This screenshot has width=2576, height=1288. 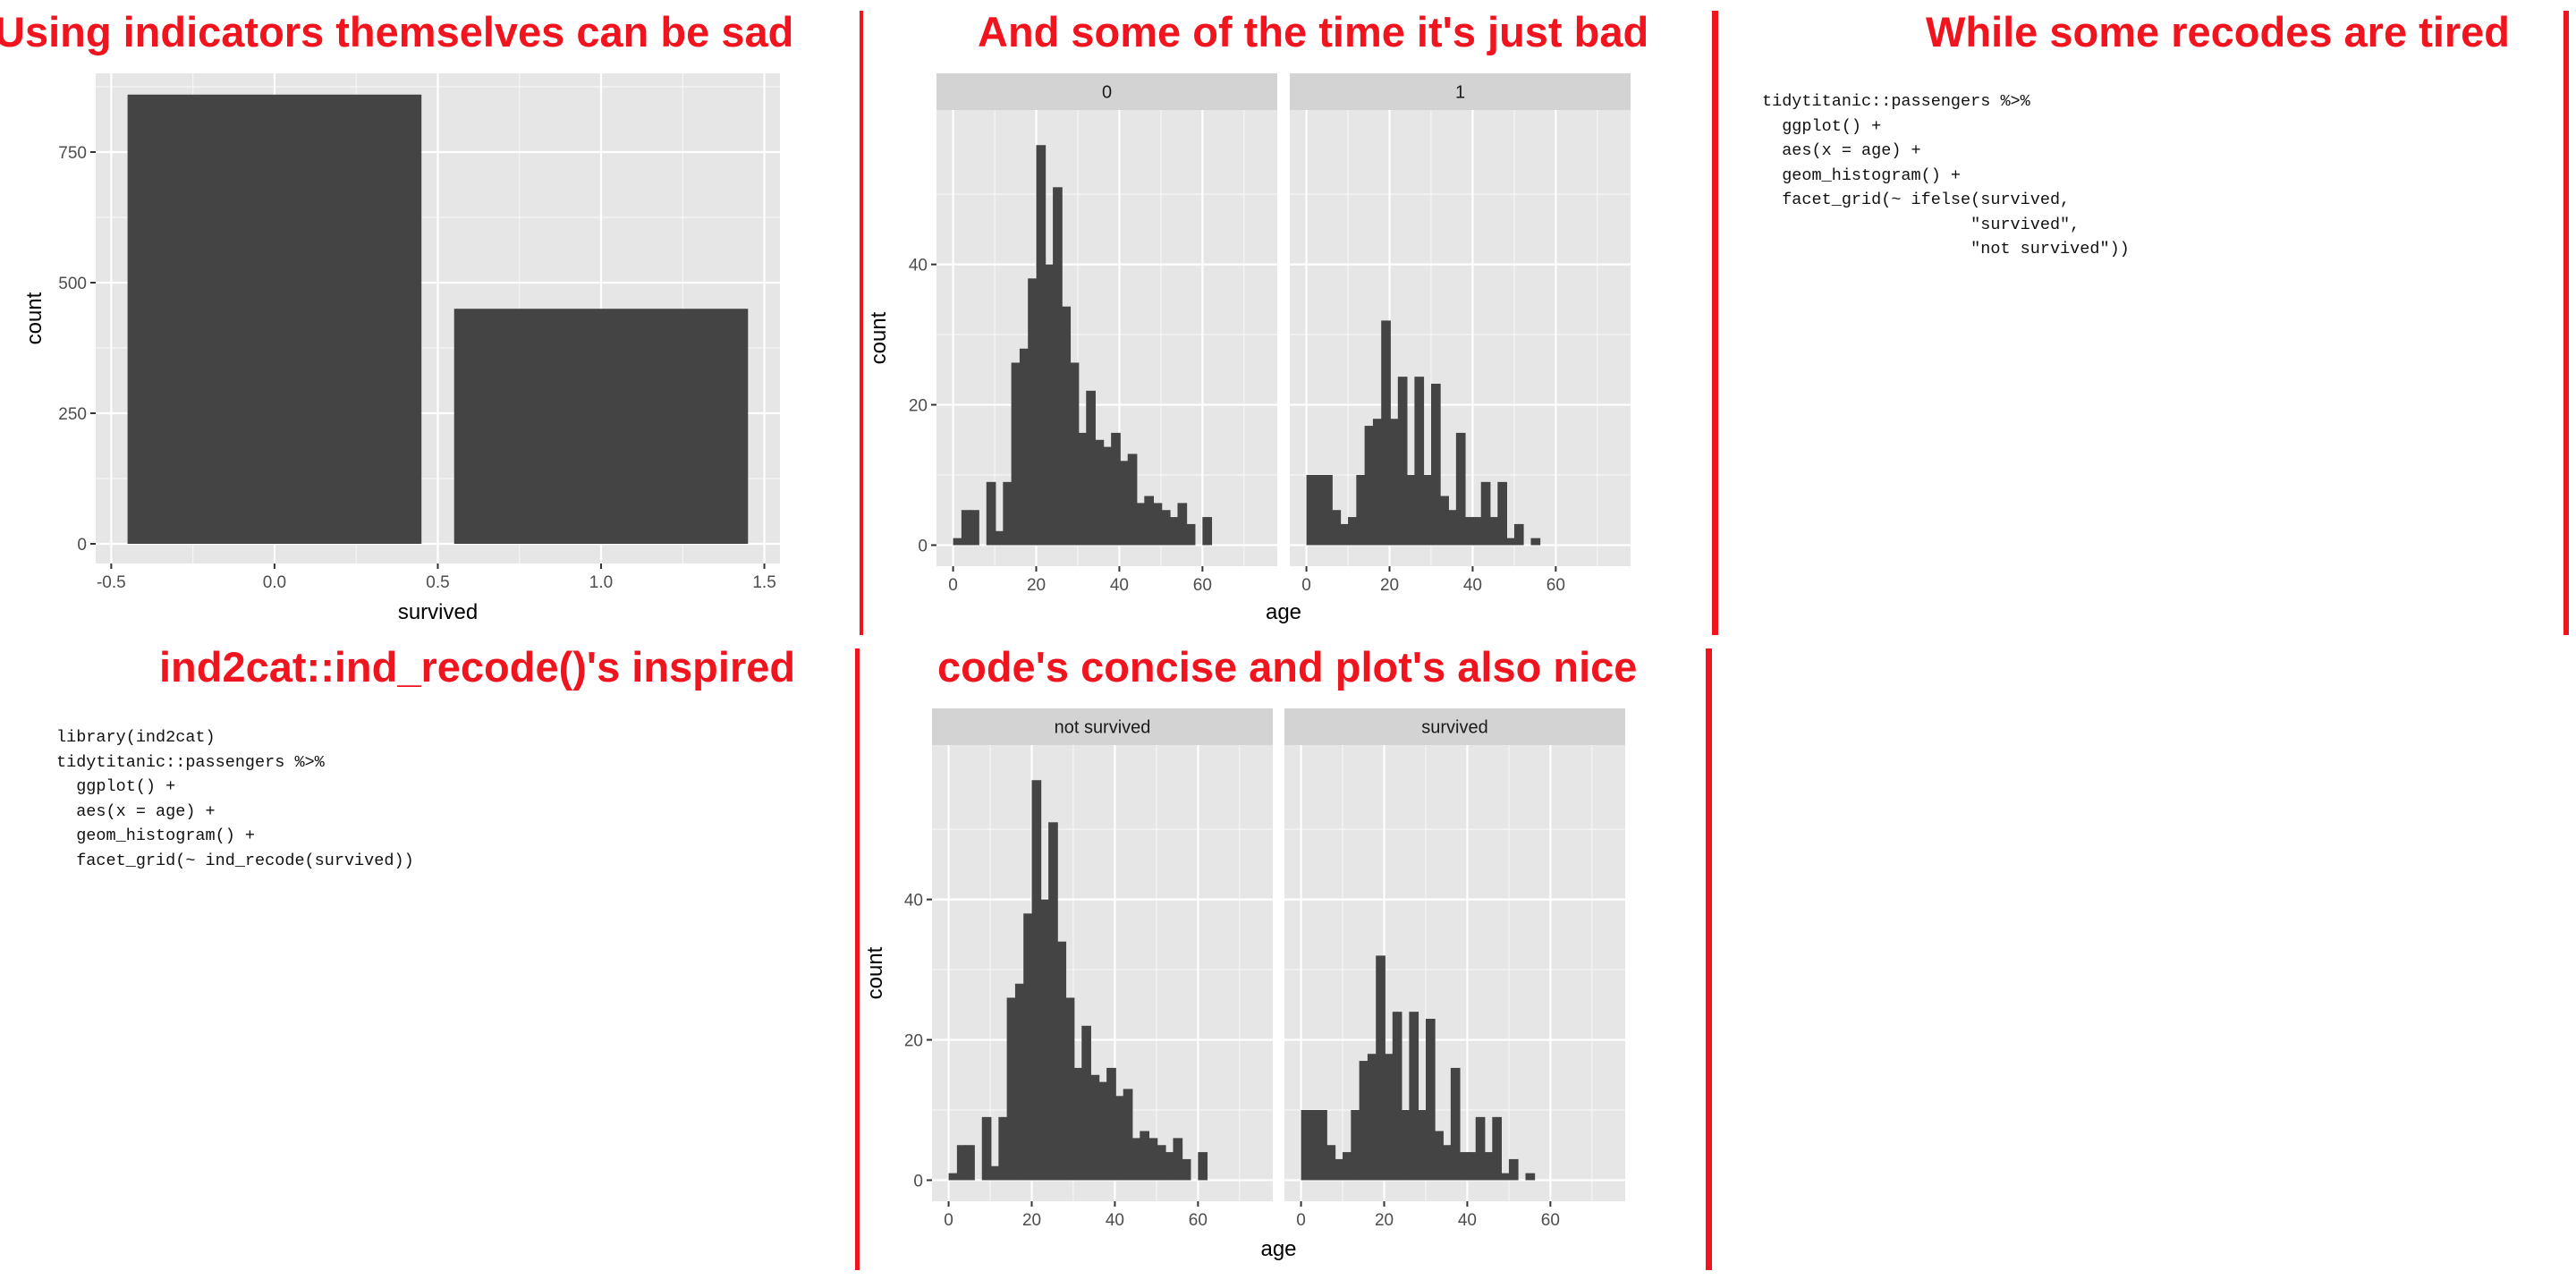 I want to click on facet-strip-label: survived, so click(x=1454, y=728).